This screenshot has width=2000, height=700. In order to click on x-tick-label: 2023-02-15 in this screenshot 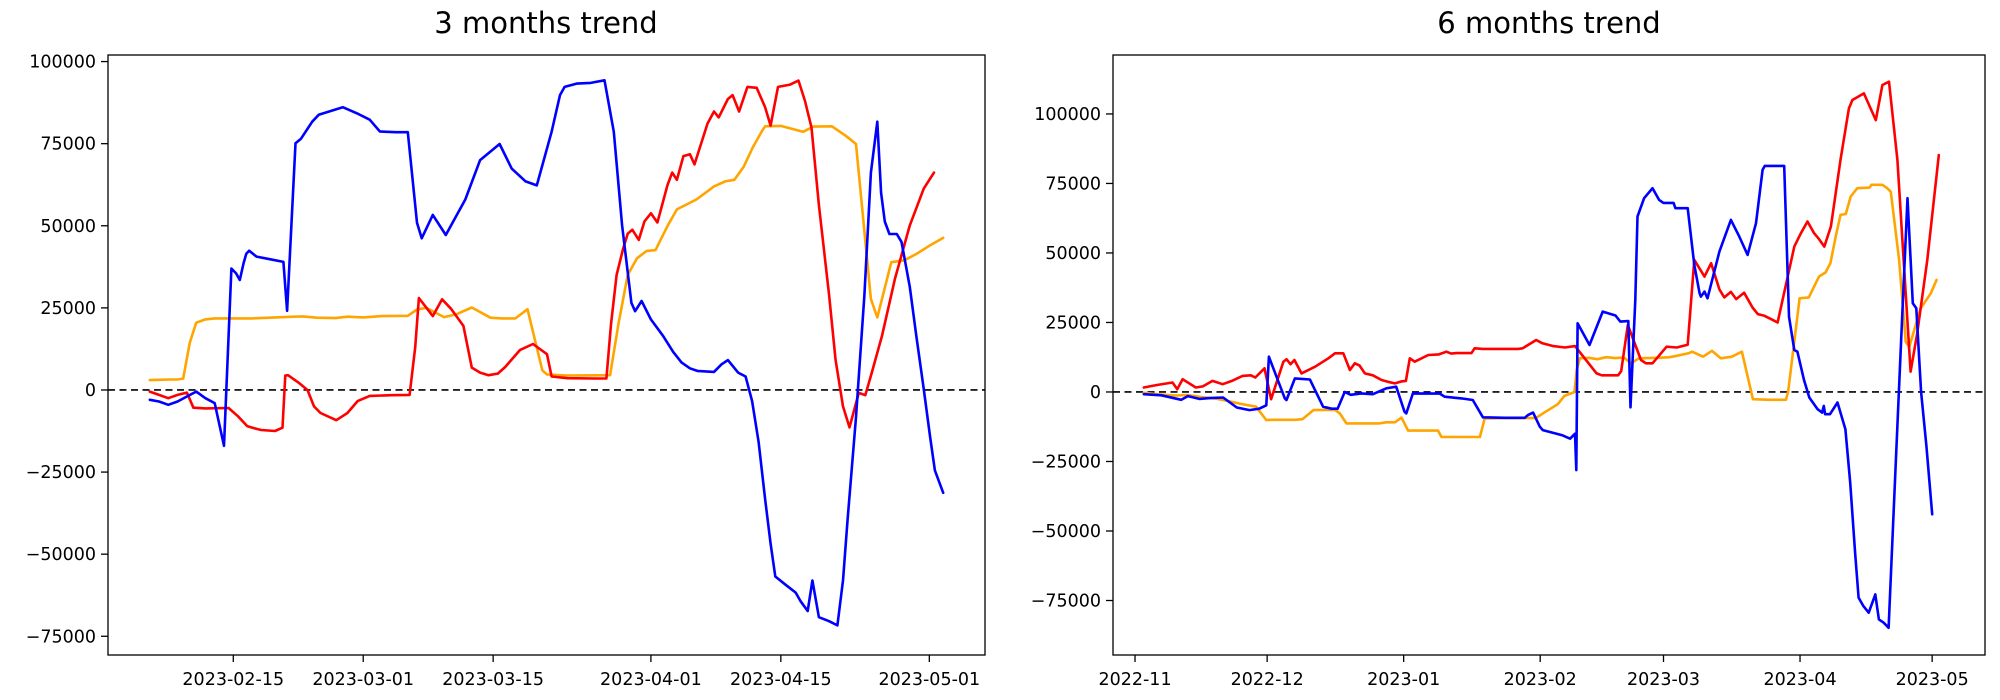, I will do `click(233, 680)`.